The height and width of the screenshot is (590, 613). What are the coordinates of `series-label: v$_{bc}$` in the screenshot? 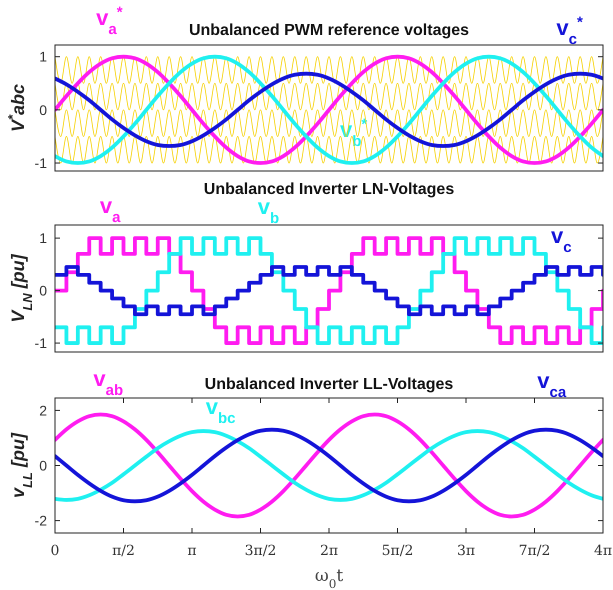 It's located at (221, 410).